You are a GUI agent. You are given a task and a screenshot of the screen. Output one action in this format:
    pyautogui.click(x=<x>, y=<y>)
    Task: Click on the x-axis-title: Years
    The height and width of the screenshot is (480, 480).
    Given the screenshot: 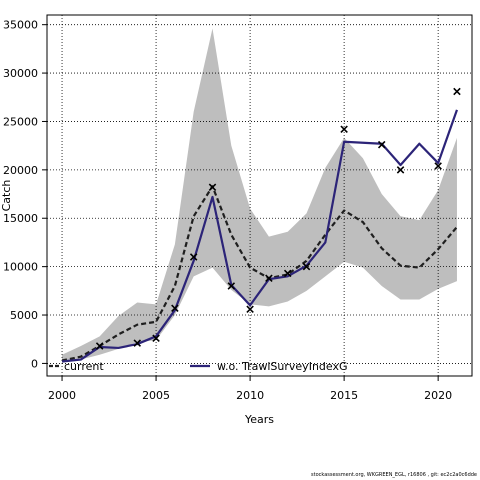 What is the action you would take?
    pyautogui.click(x=259, y=419)
    